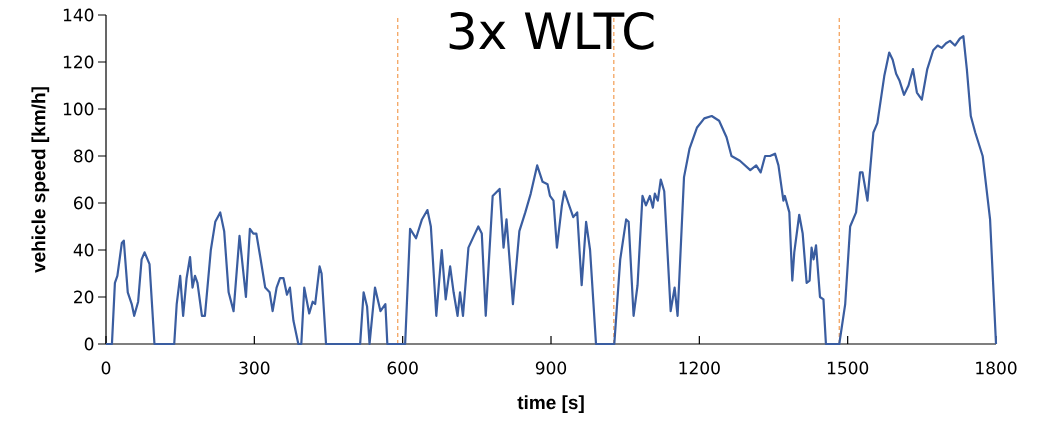 The width and height of the screenshot is (1040, 434). What do you see at coordinates (551, 368) in the screenshot?
I see `x-tick-label: 900` at bounding box center [551, 368].